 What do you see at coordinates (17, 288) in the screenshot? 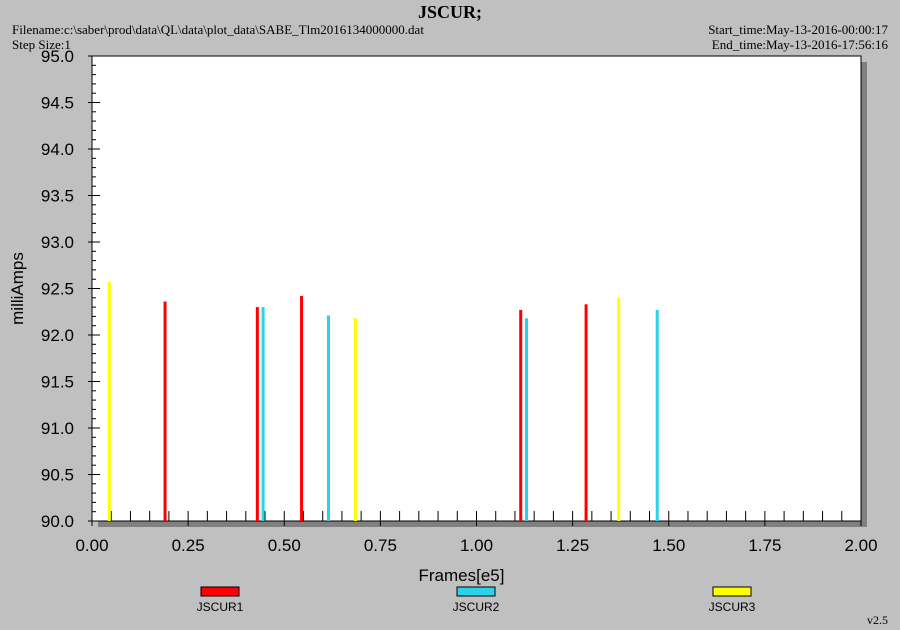
I see `y-axis-label: milliAmps` at bounding box center [17, 288].